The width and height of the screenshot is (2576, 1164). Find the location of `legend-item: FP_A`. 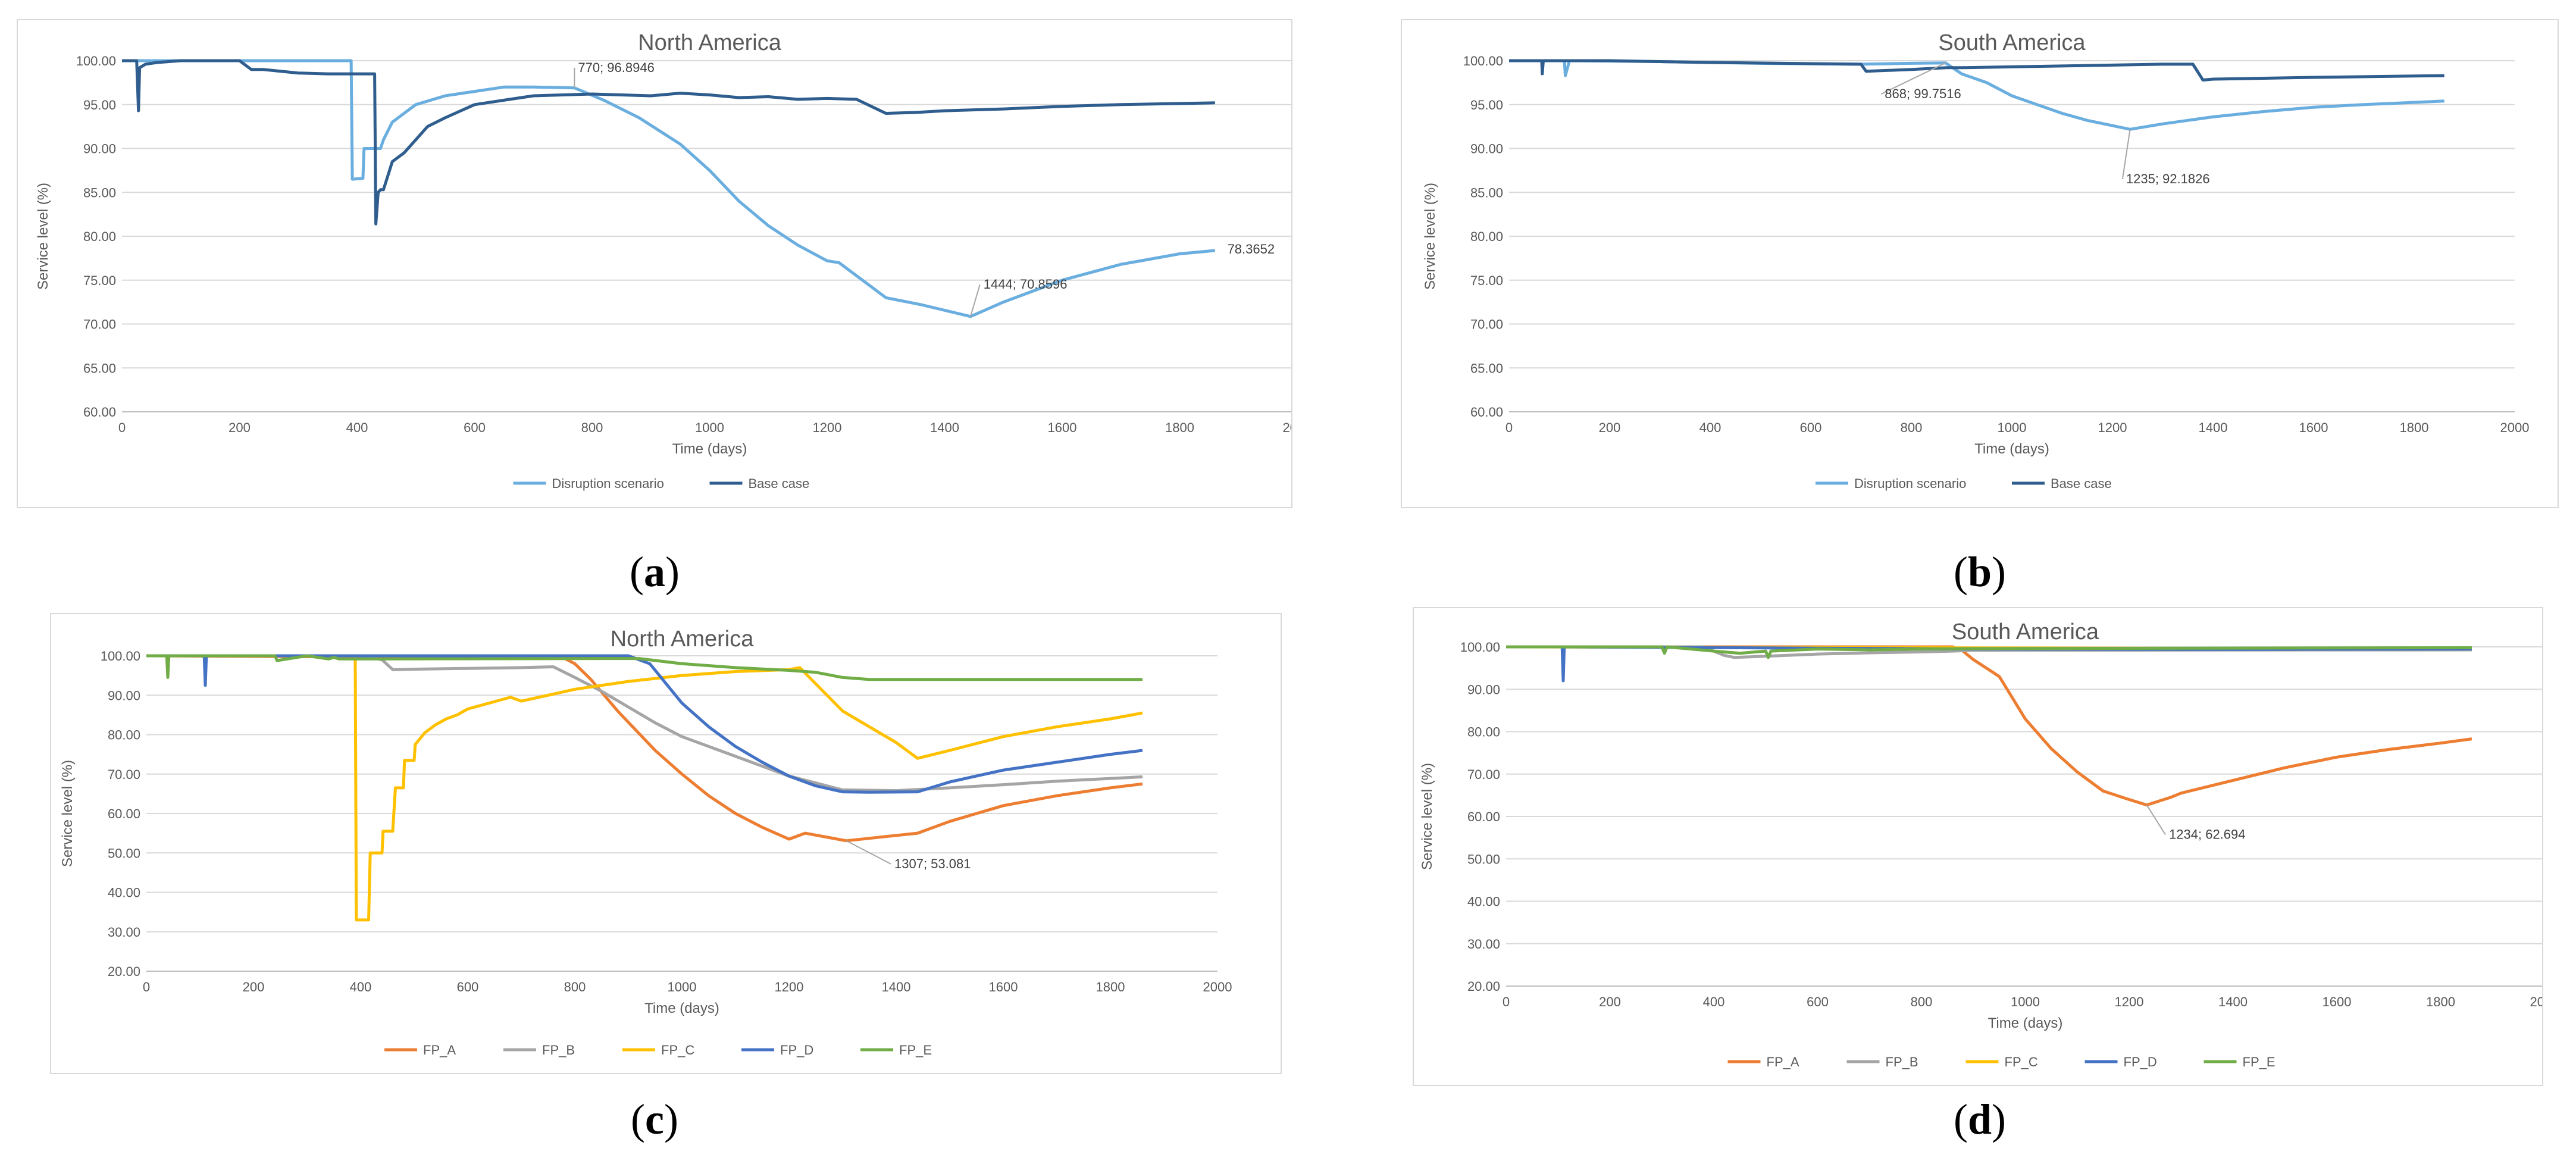

legend-item: FP_A is located at coordinates (1763, 1062).